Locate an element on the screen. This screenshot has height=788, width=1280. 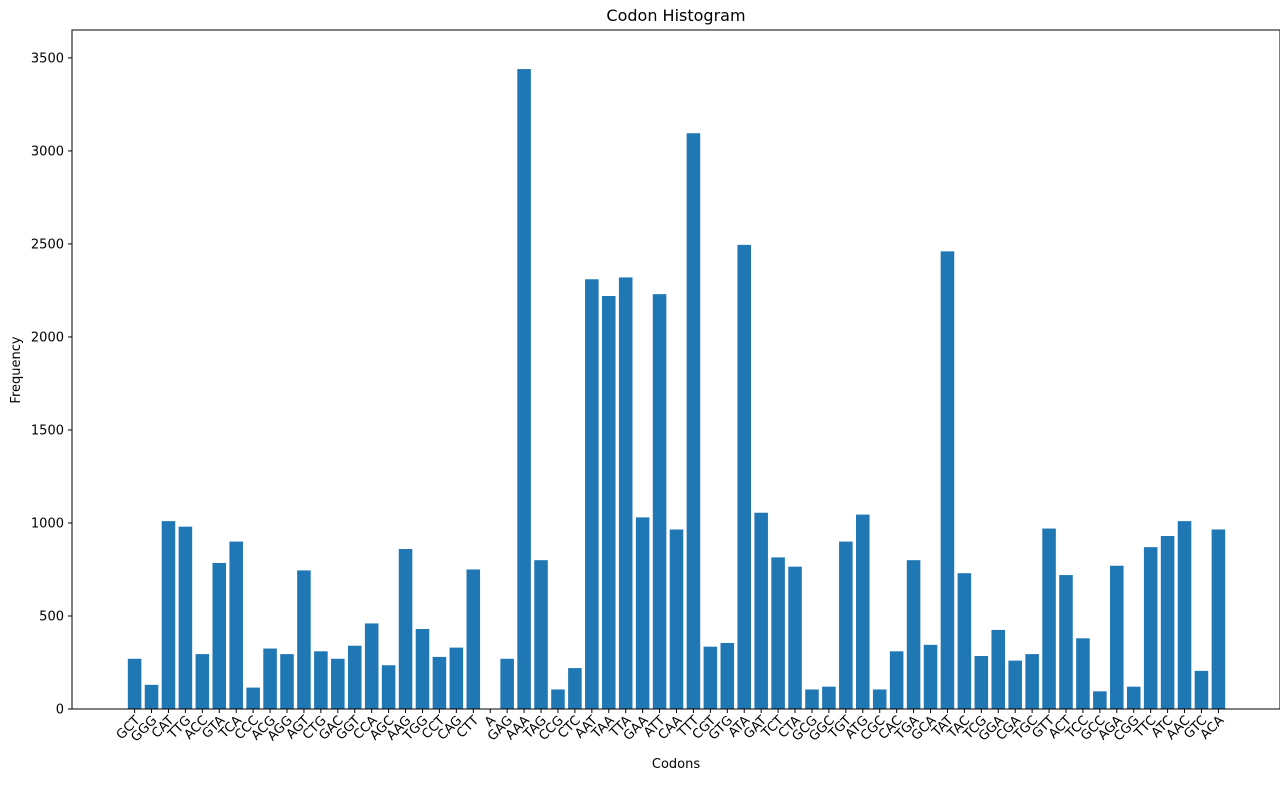
bar-tac is located at coordinates (965, 641).